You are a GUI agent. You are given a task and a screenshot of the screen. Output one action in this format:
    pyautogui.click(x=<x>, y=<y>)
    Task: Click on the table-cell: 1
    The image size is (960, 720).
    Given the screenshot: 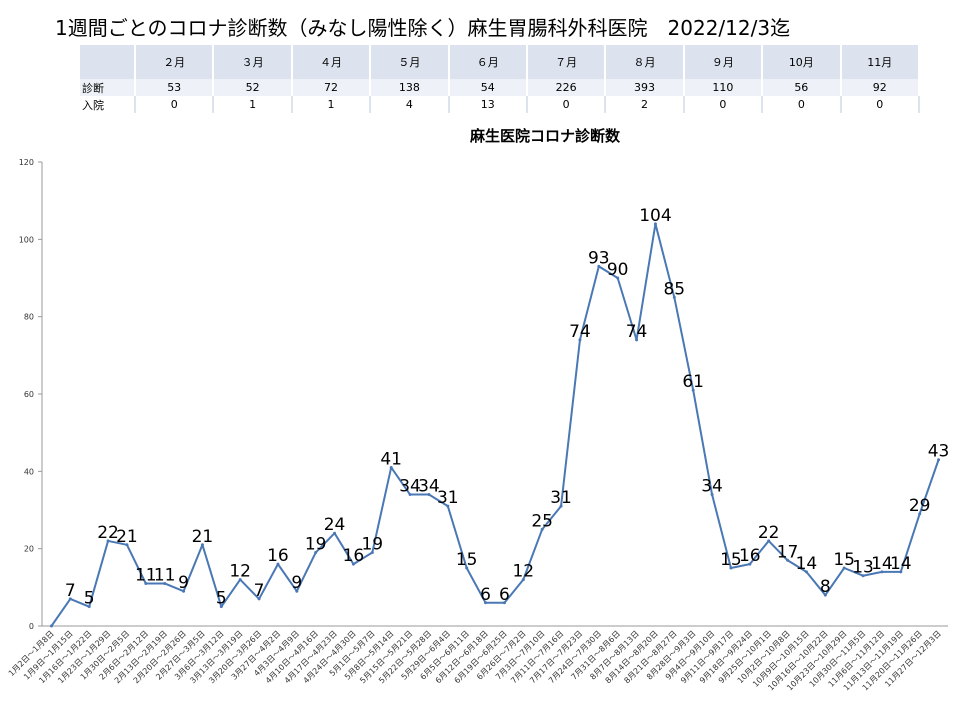 What is the action you would take?
    pyautogui.click(x=253, y=104)
    